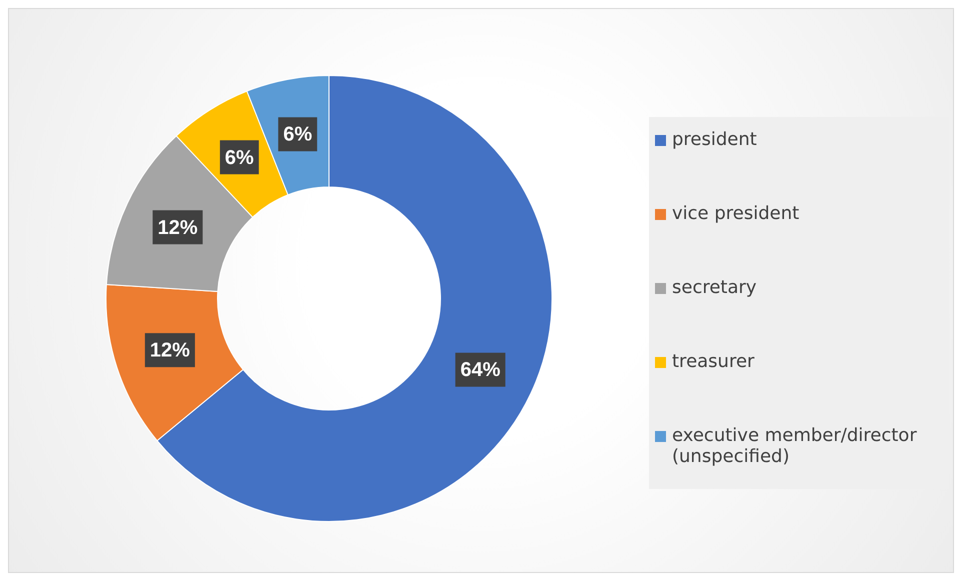 The image size is (960, 579). I want to click on data-label: 64%, so click(480, 370).